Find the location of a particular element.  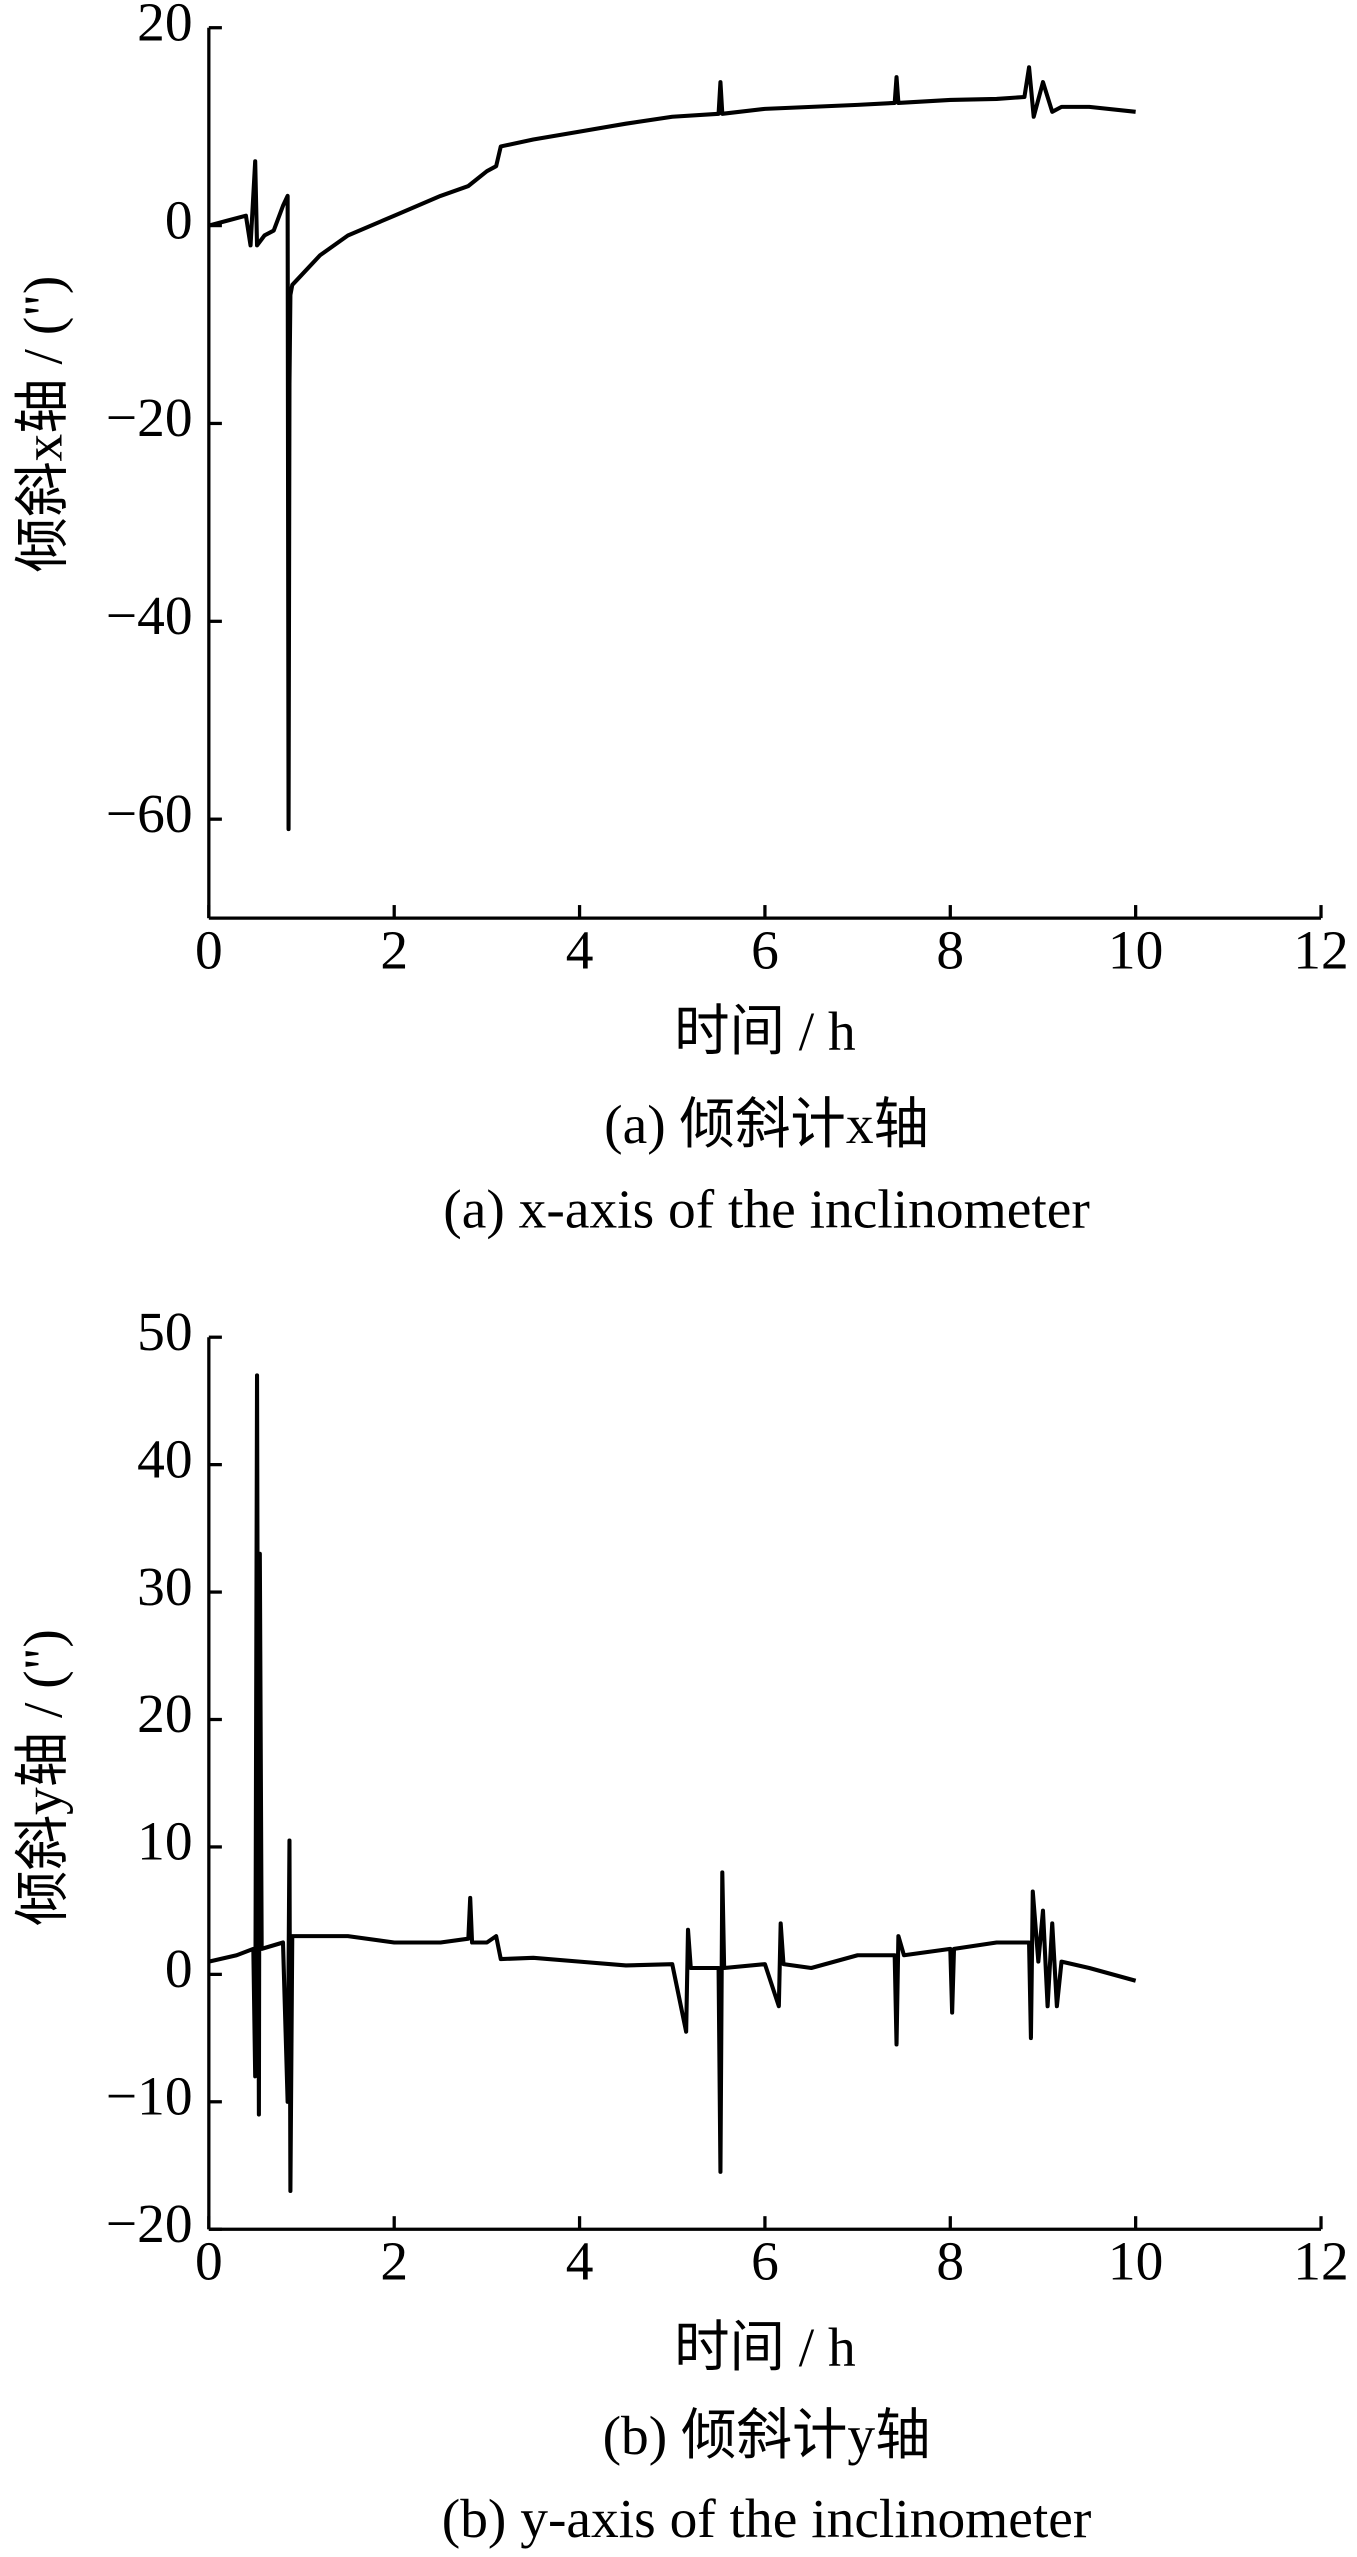

caption-en: (b) y-axis of the inclinometer is located at coordinates (767, 2518).